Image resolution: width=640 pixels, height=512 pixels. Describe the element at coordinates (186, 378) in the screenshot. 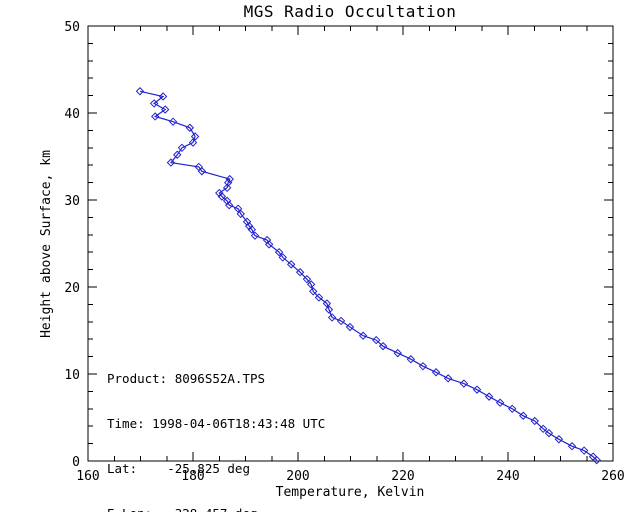

I see `annotation-product: Product: 8096S52A.TPS` at that location.